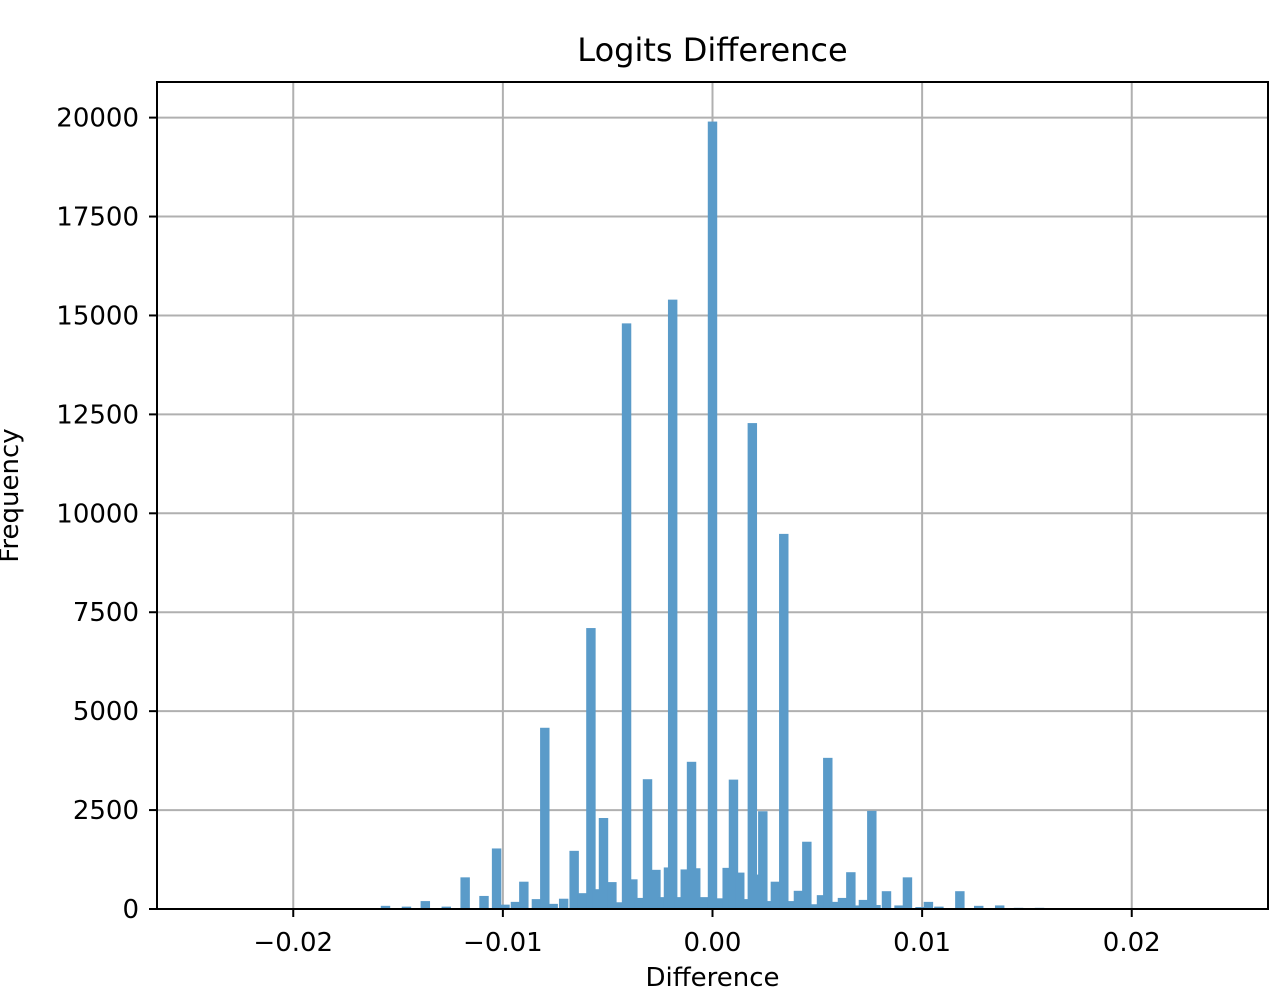 The image size is (1280, 989). I want to click on y-tick-label: 5000, so click(106, 712).